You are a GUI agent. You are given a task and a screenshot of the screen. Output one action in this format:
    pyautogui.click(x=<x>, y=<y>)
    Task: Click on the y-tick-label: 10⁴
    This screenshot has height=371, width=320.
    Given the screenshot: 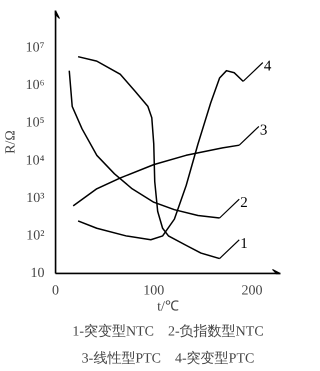 What is the action you would take?
    pyautogui.click(x=35, y=160)
    